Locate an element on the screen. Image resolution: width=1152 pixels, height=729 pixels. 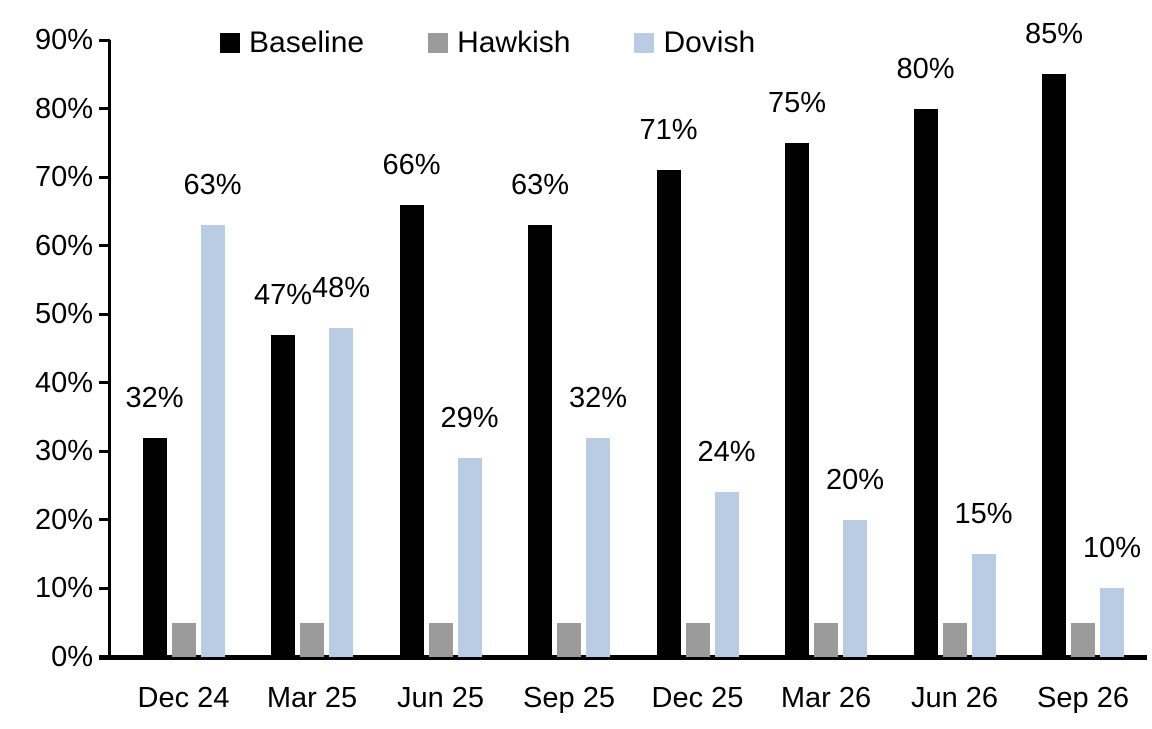
legend-item-baseline: Baseline is located at coordinates (292, 43).